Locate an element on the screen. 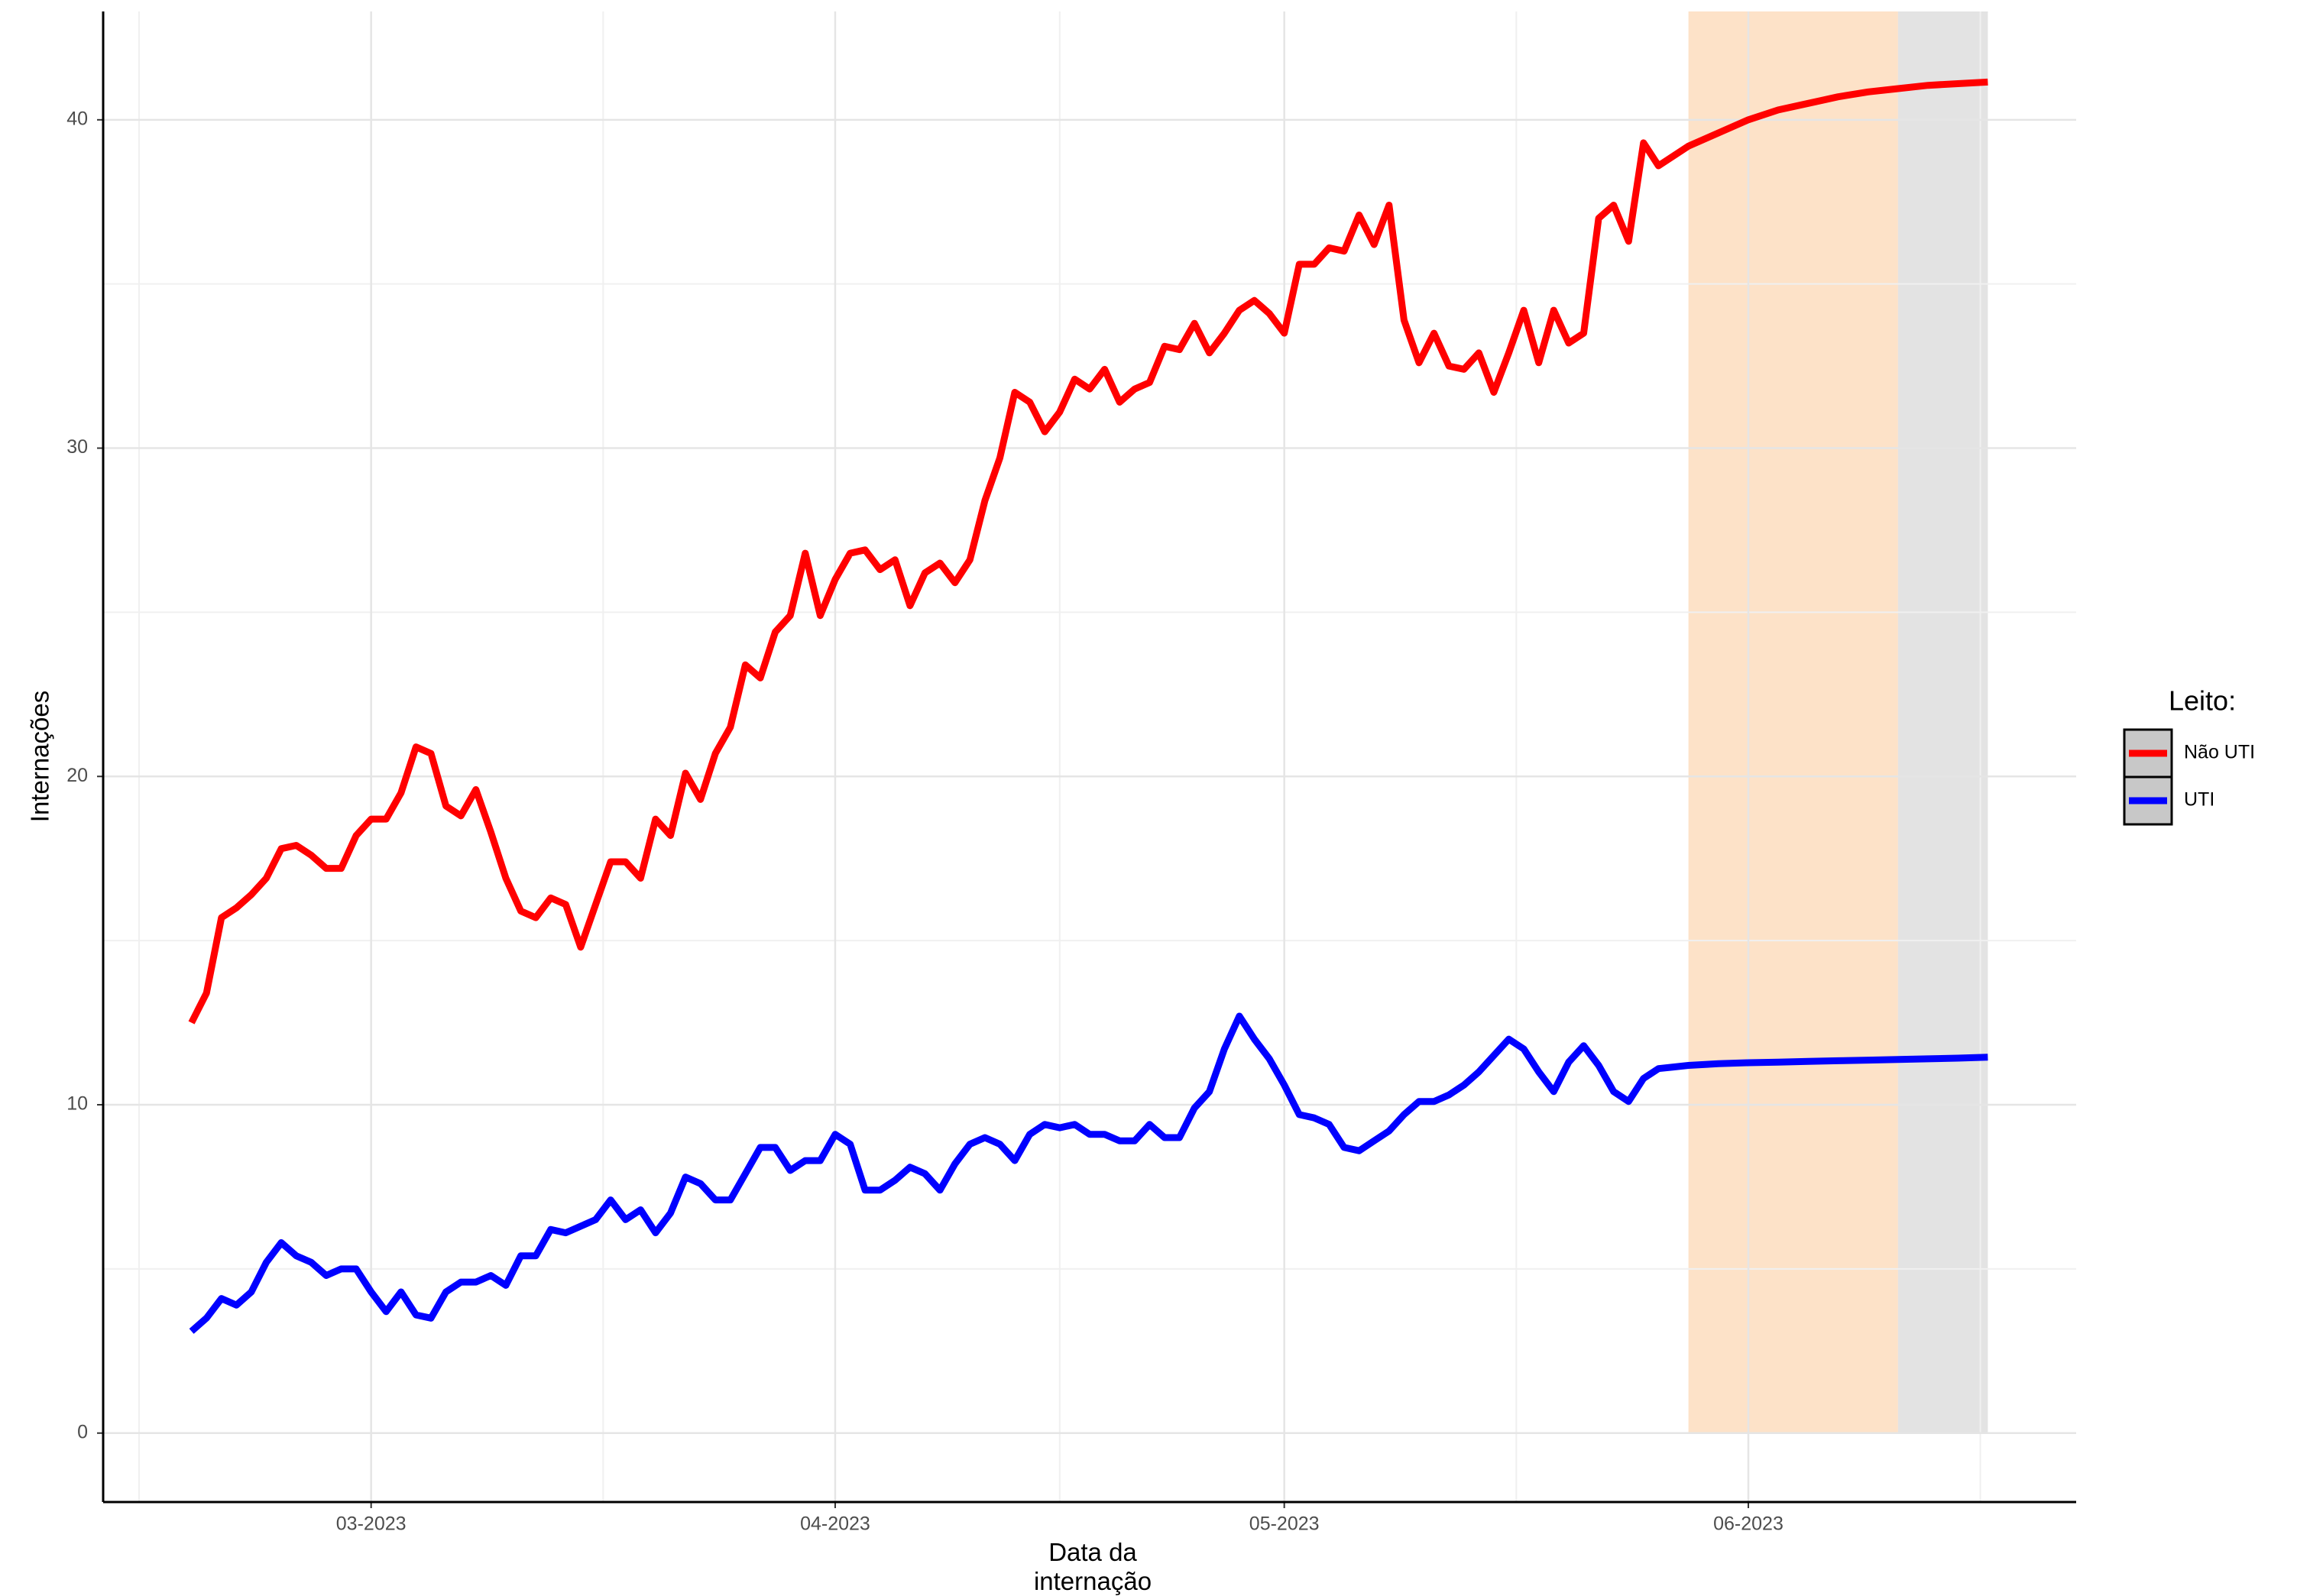 This screenshot has height=1596, width=2297. legend-title: Leito: is located at coordinates (2202, 701).